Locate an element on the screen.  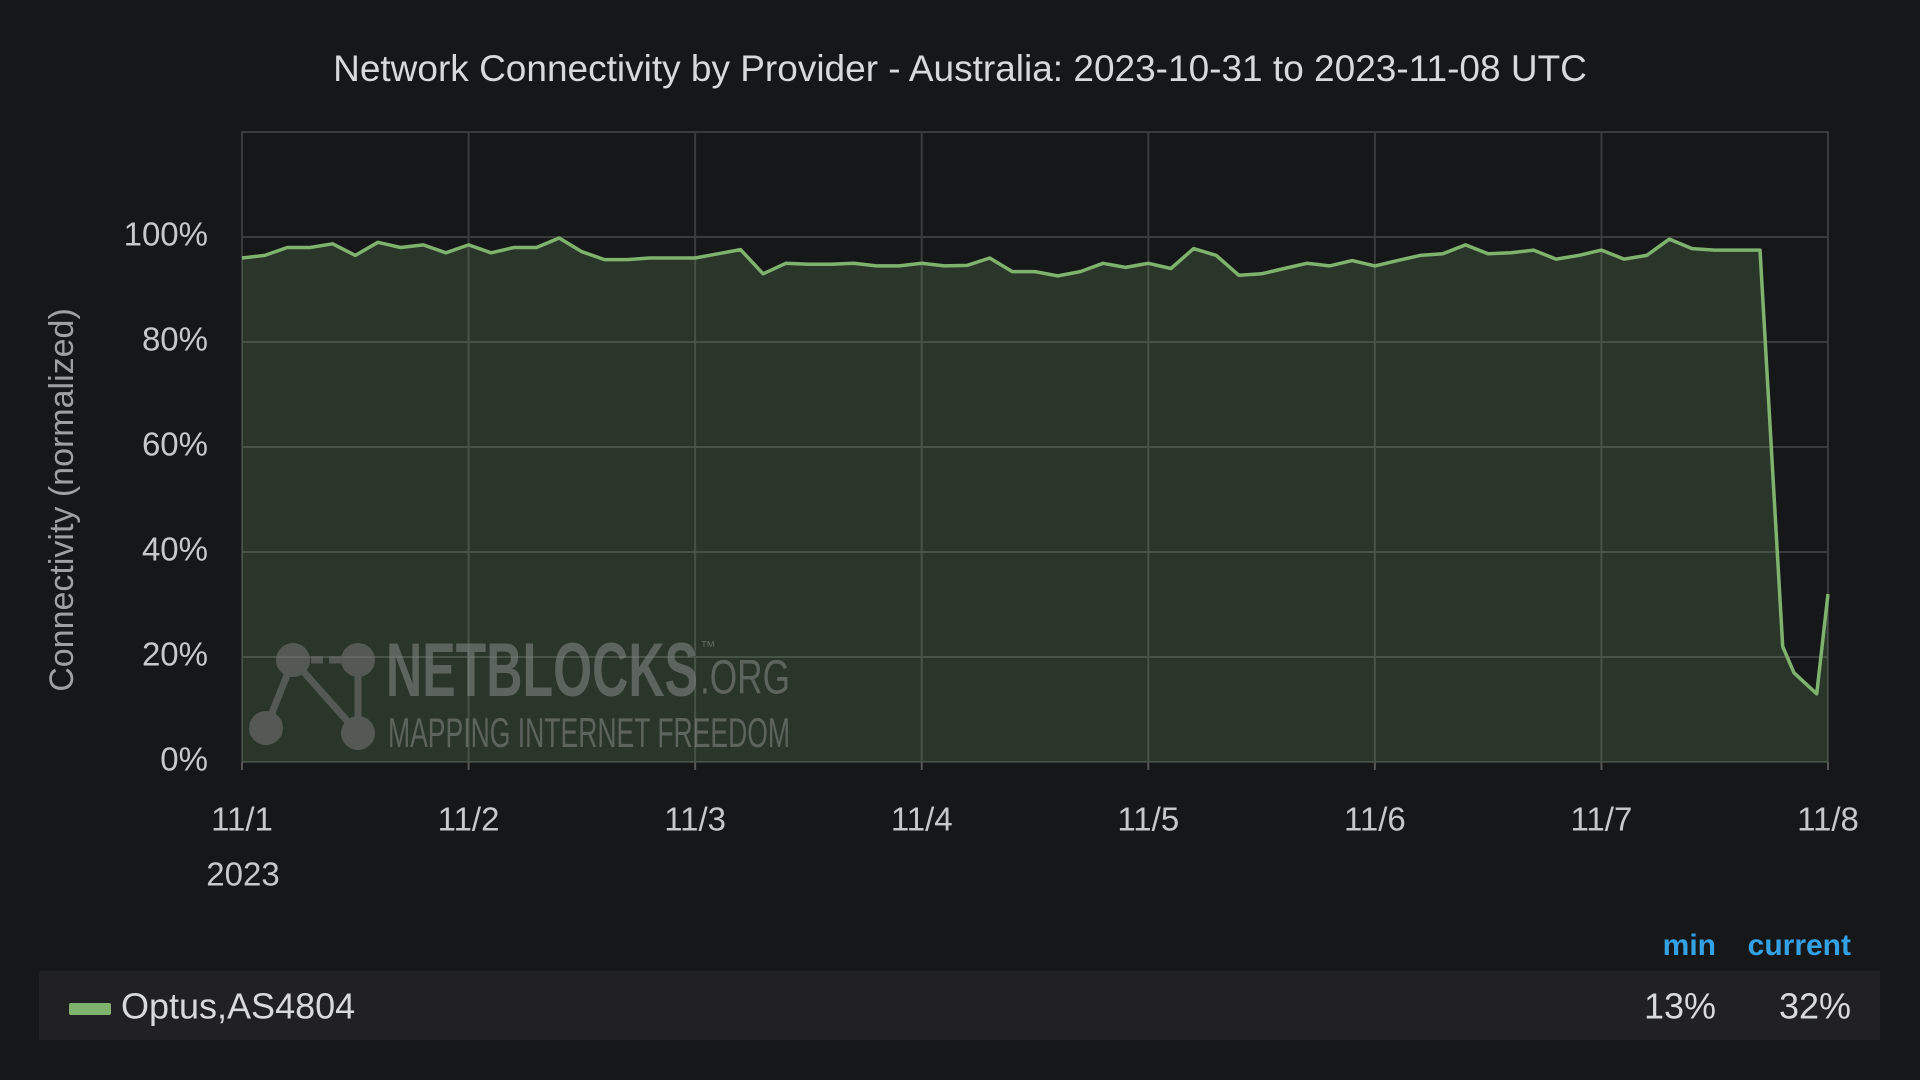
watermark-tagline: MAPPING INTERNET FREEDOM is located at coordinates (589, 732).